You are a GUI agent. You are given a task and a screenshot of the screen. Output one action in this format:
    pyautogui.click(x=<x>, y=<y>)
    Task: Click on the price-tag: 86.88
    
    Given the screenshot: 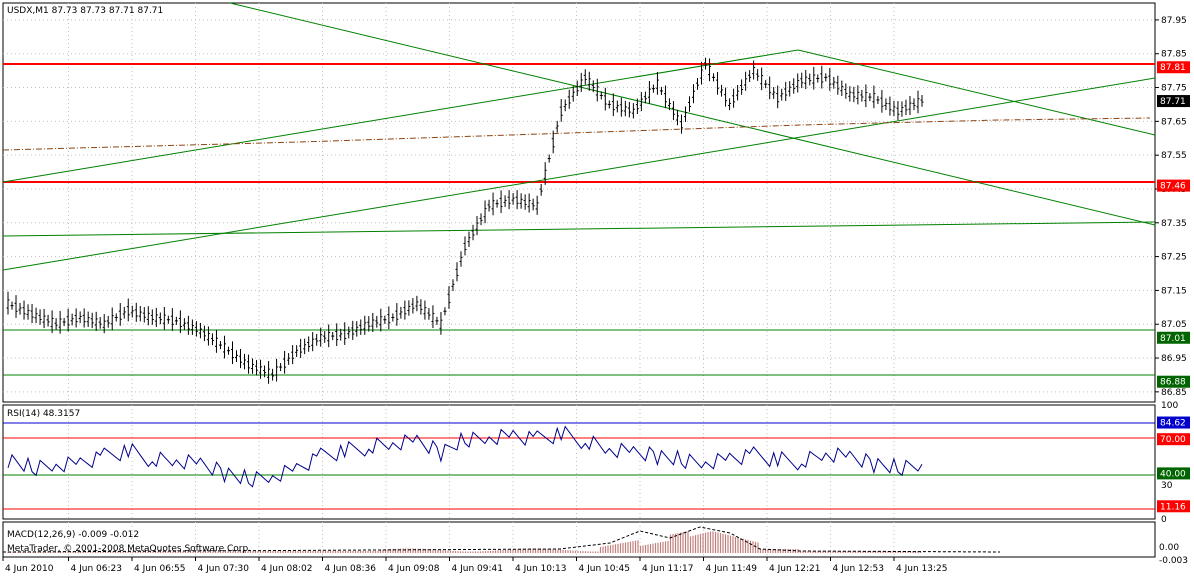 What is the action you would take?
    pyautogui.click(x=1173, y=381)
    